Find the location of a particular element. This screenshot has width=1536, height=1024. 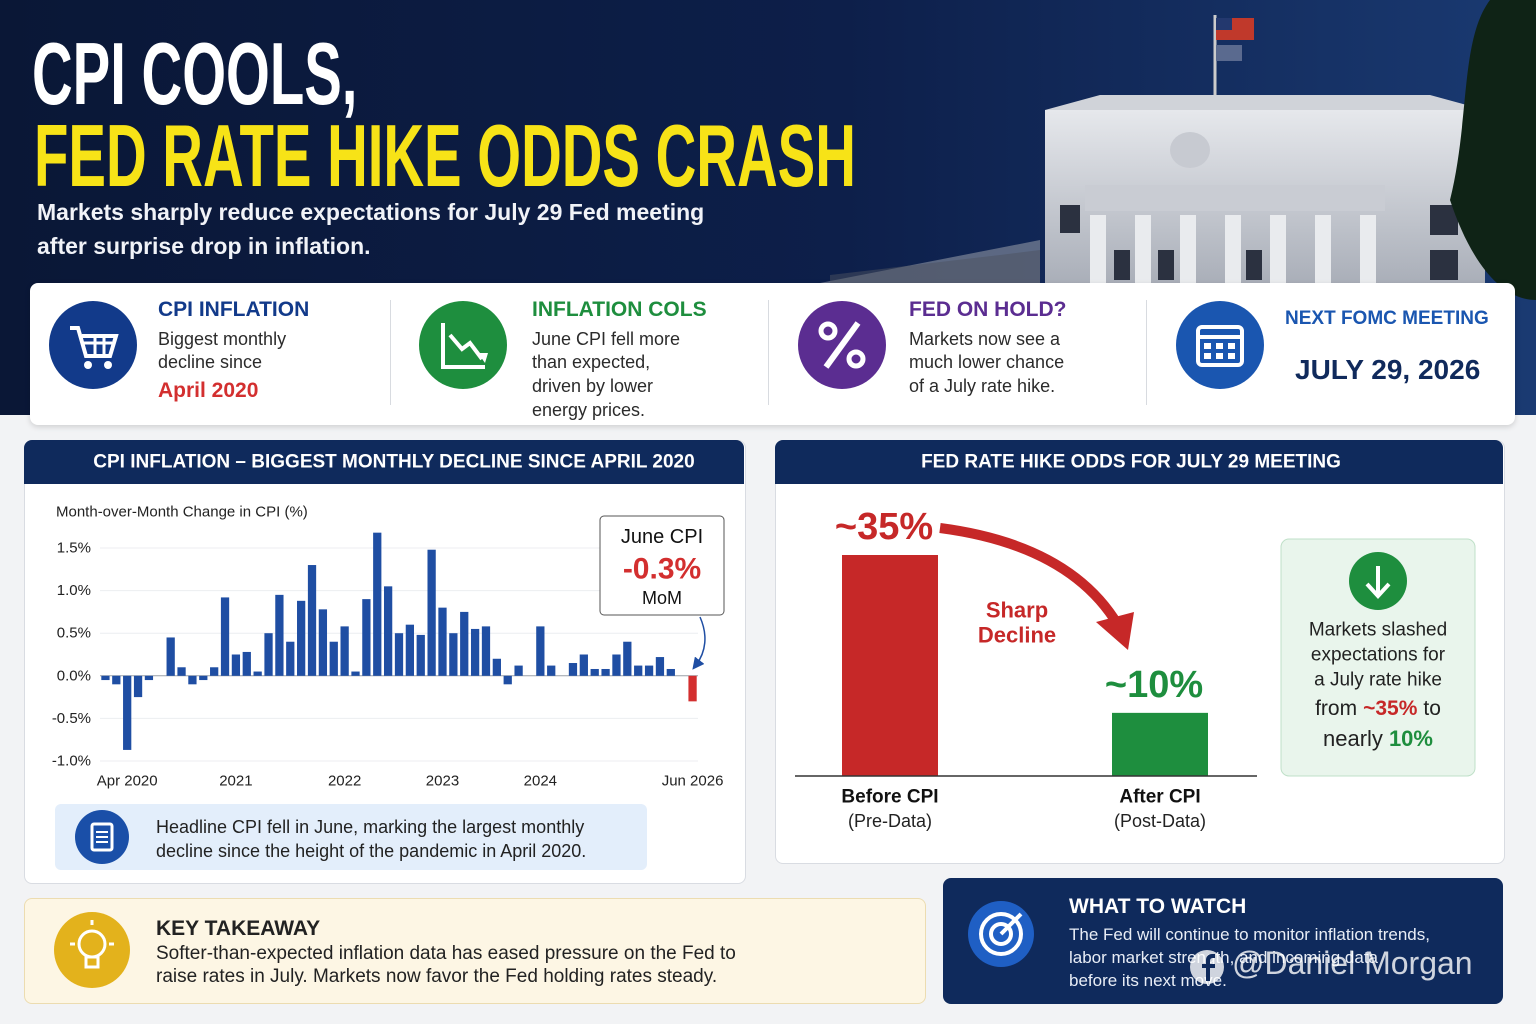

card-text: than expected, is located at coordinates (591, 362).